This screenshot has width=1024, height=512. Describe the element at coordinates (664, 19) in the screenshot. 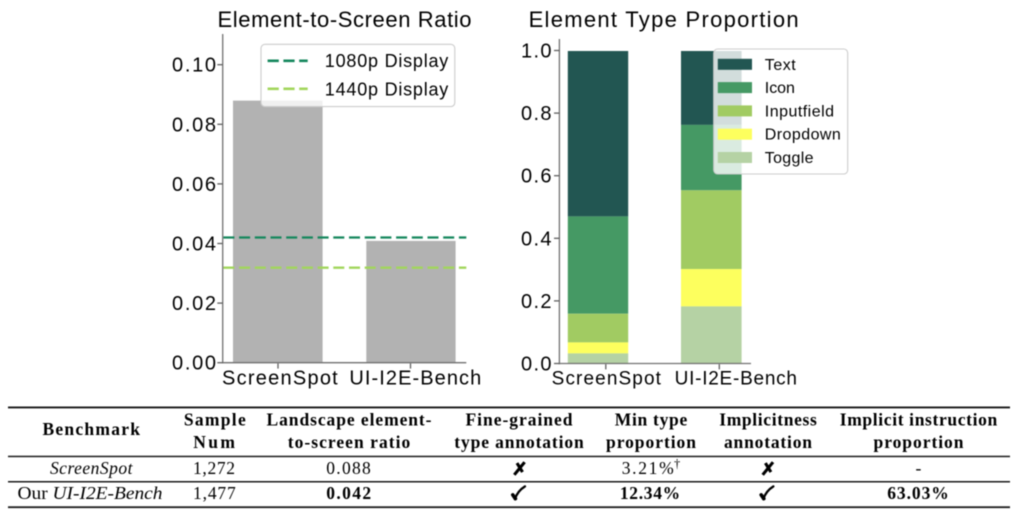

I see `svg-text: Element Type Proportion` at that location.